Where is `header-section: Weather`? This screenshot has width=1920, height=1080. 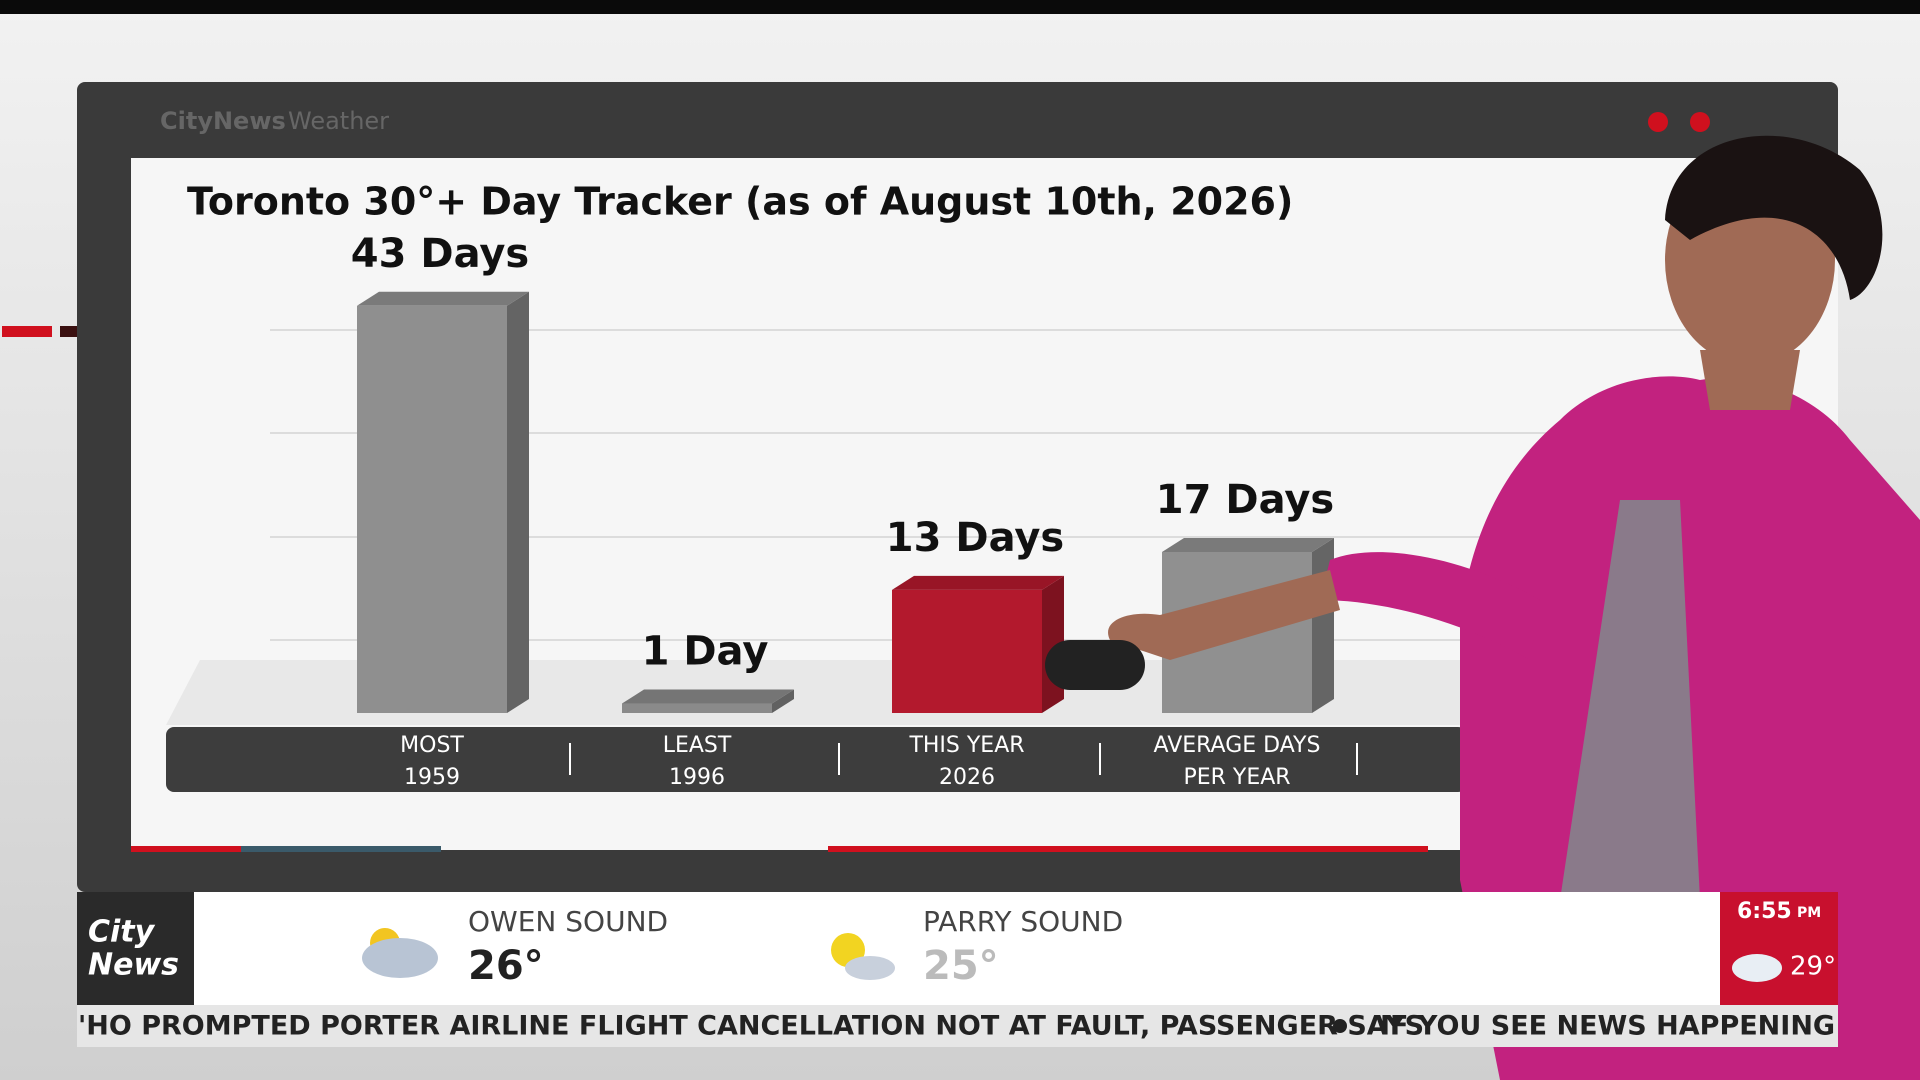 header-section: Weather is located at coordinates (338, 121).